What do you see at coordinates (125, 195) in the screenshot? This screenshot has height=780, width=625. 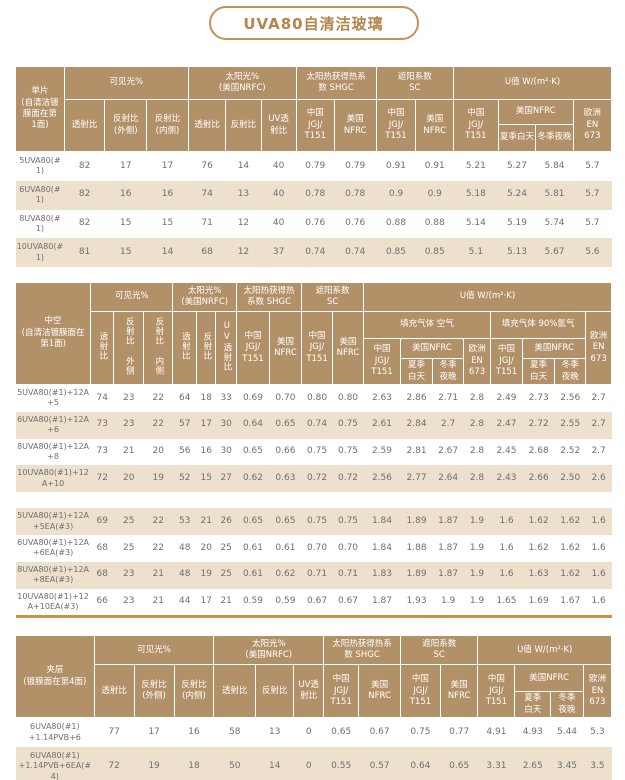 I see `data-cell: 16` at bounding box center [125, 195].